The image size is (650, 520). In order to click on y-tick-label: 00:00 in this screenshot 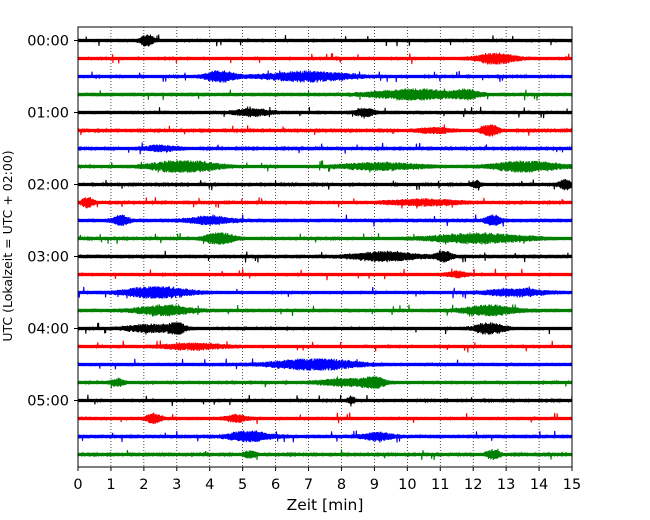, I will do `click(48, 42)`.